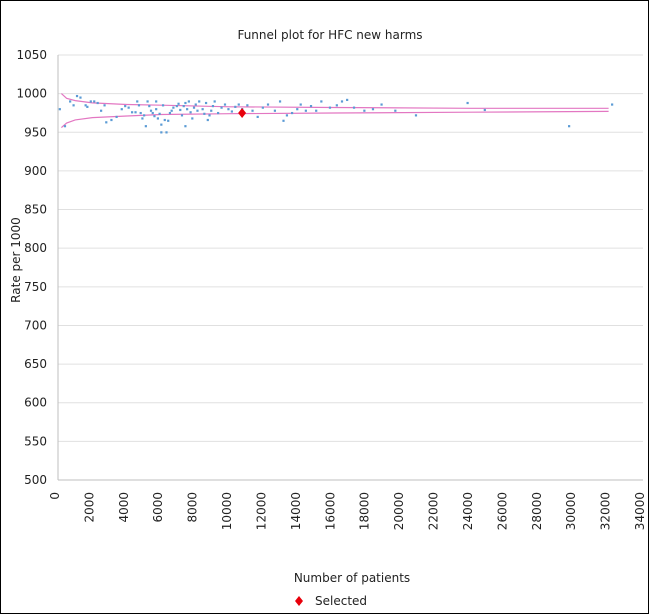 Image resolution: width=649 pixels, height=614 pixels. What do you see at coordinates (341, 601) in the screenshot?
I see `legend-selected-label: Selected` at bounding box center [341, 601].